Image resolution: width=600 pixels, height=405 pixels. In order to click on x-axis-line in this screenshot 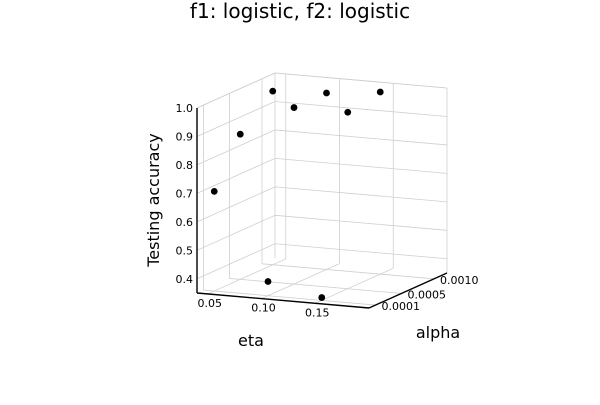, I will do `click(283, 300)`.